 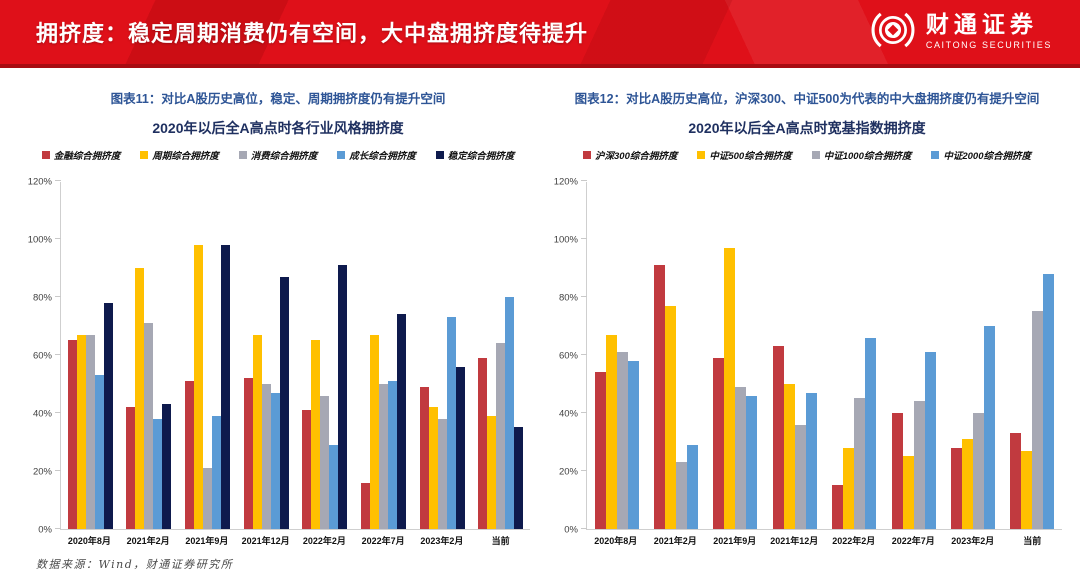 I want to click on y-axis-right: 0% 20% 40% 60% 80% 100% 120%, so click(x=566, y=356).